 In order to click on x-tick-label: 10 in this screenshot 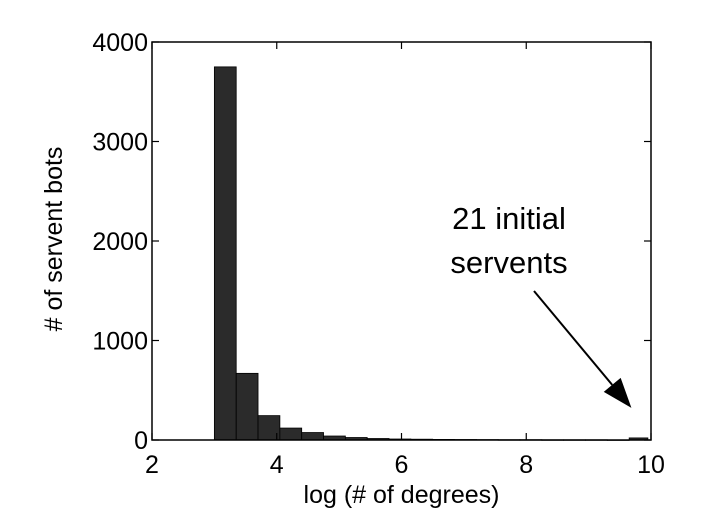, I will do `click(651, 465)`.